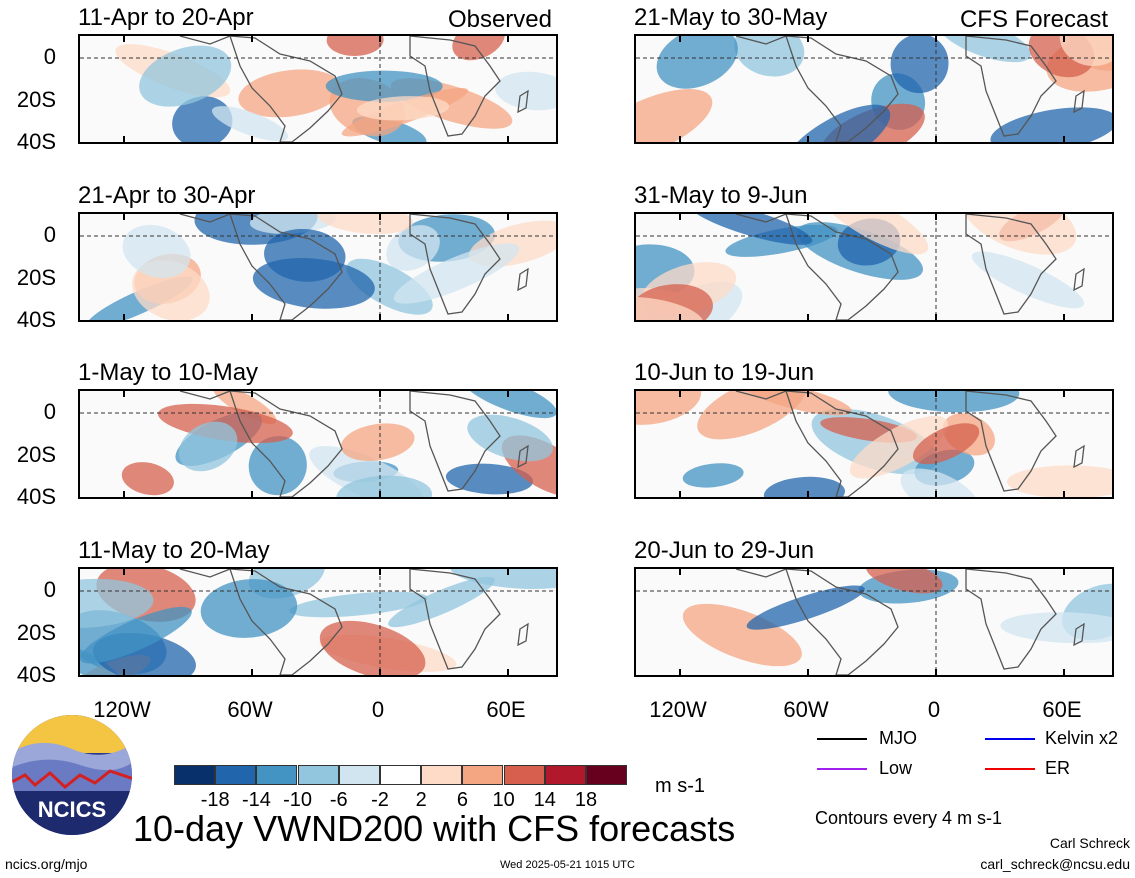 This screenshot has width=1135, height=878. I want to click on x-tick-label: 60E, so click(1062, 709).